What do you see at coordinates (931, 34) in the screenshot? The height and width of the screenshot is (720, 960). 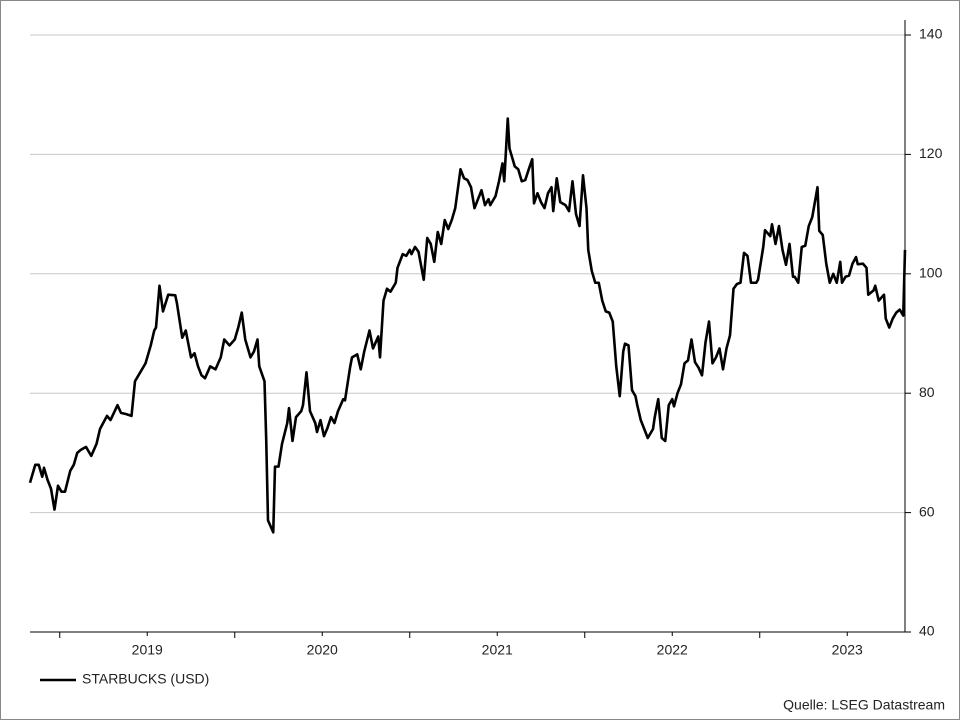 I see `y-tick-label: 140` at bounding box center [931, 34].